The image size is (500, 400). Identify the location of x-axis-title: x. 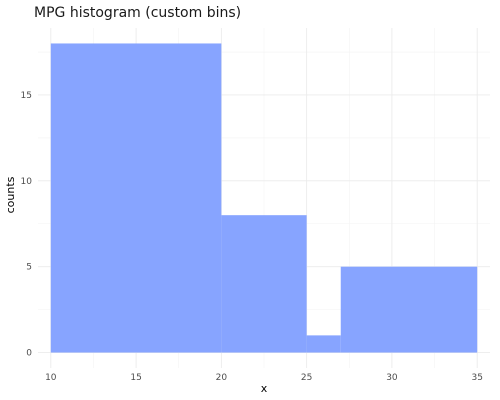
(264, 388).